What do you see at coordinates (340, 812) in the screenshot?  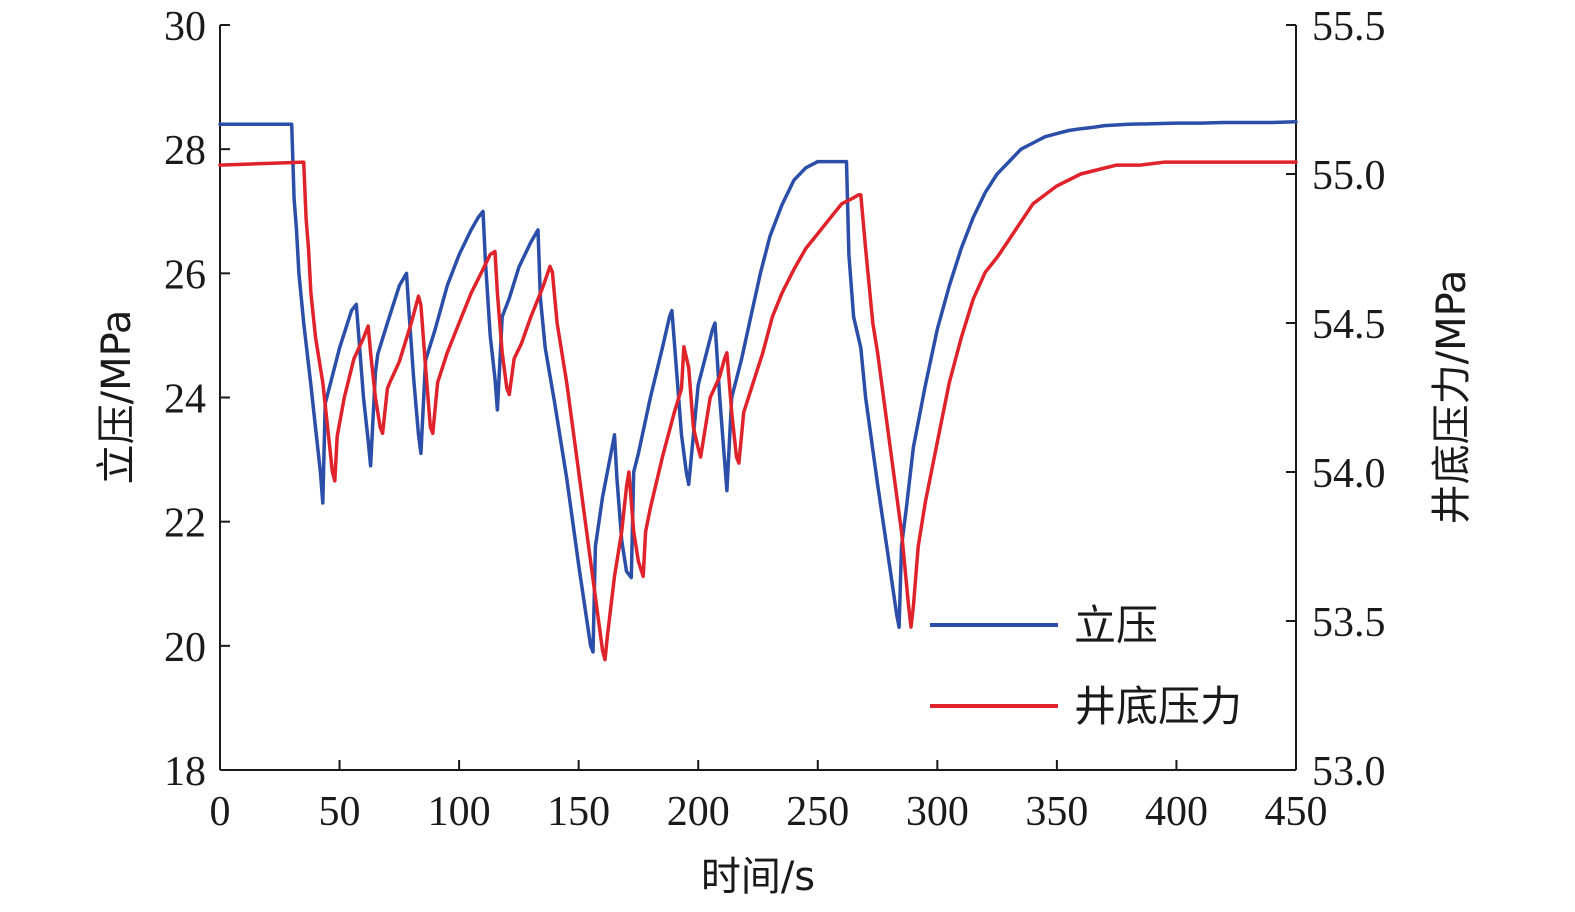 I see `x-tick-label: 50` at bounding box center [340, 812].